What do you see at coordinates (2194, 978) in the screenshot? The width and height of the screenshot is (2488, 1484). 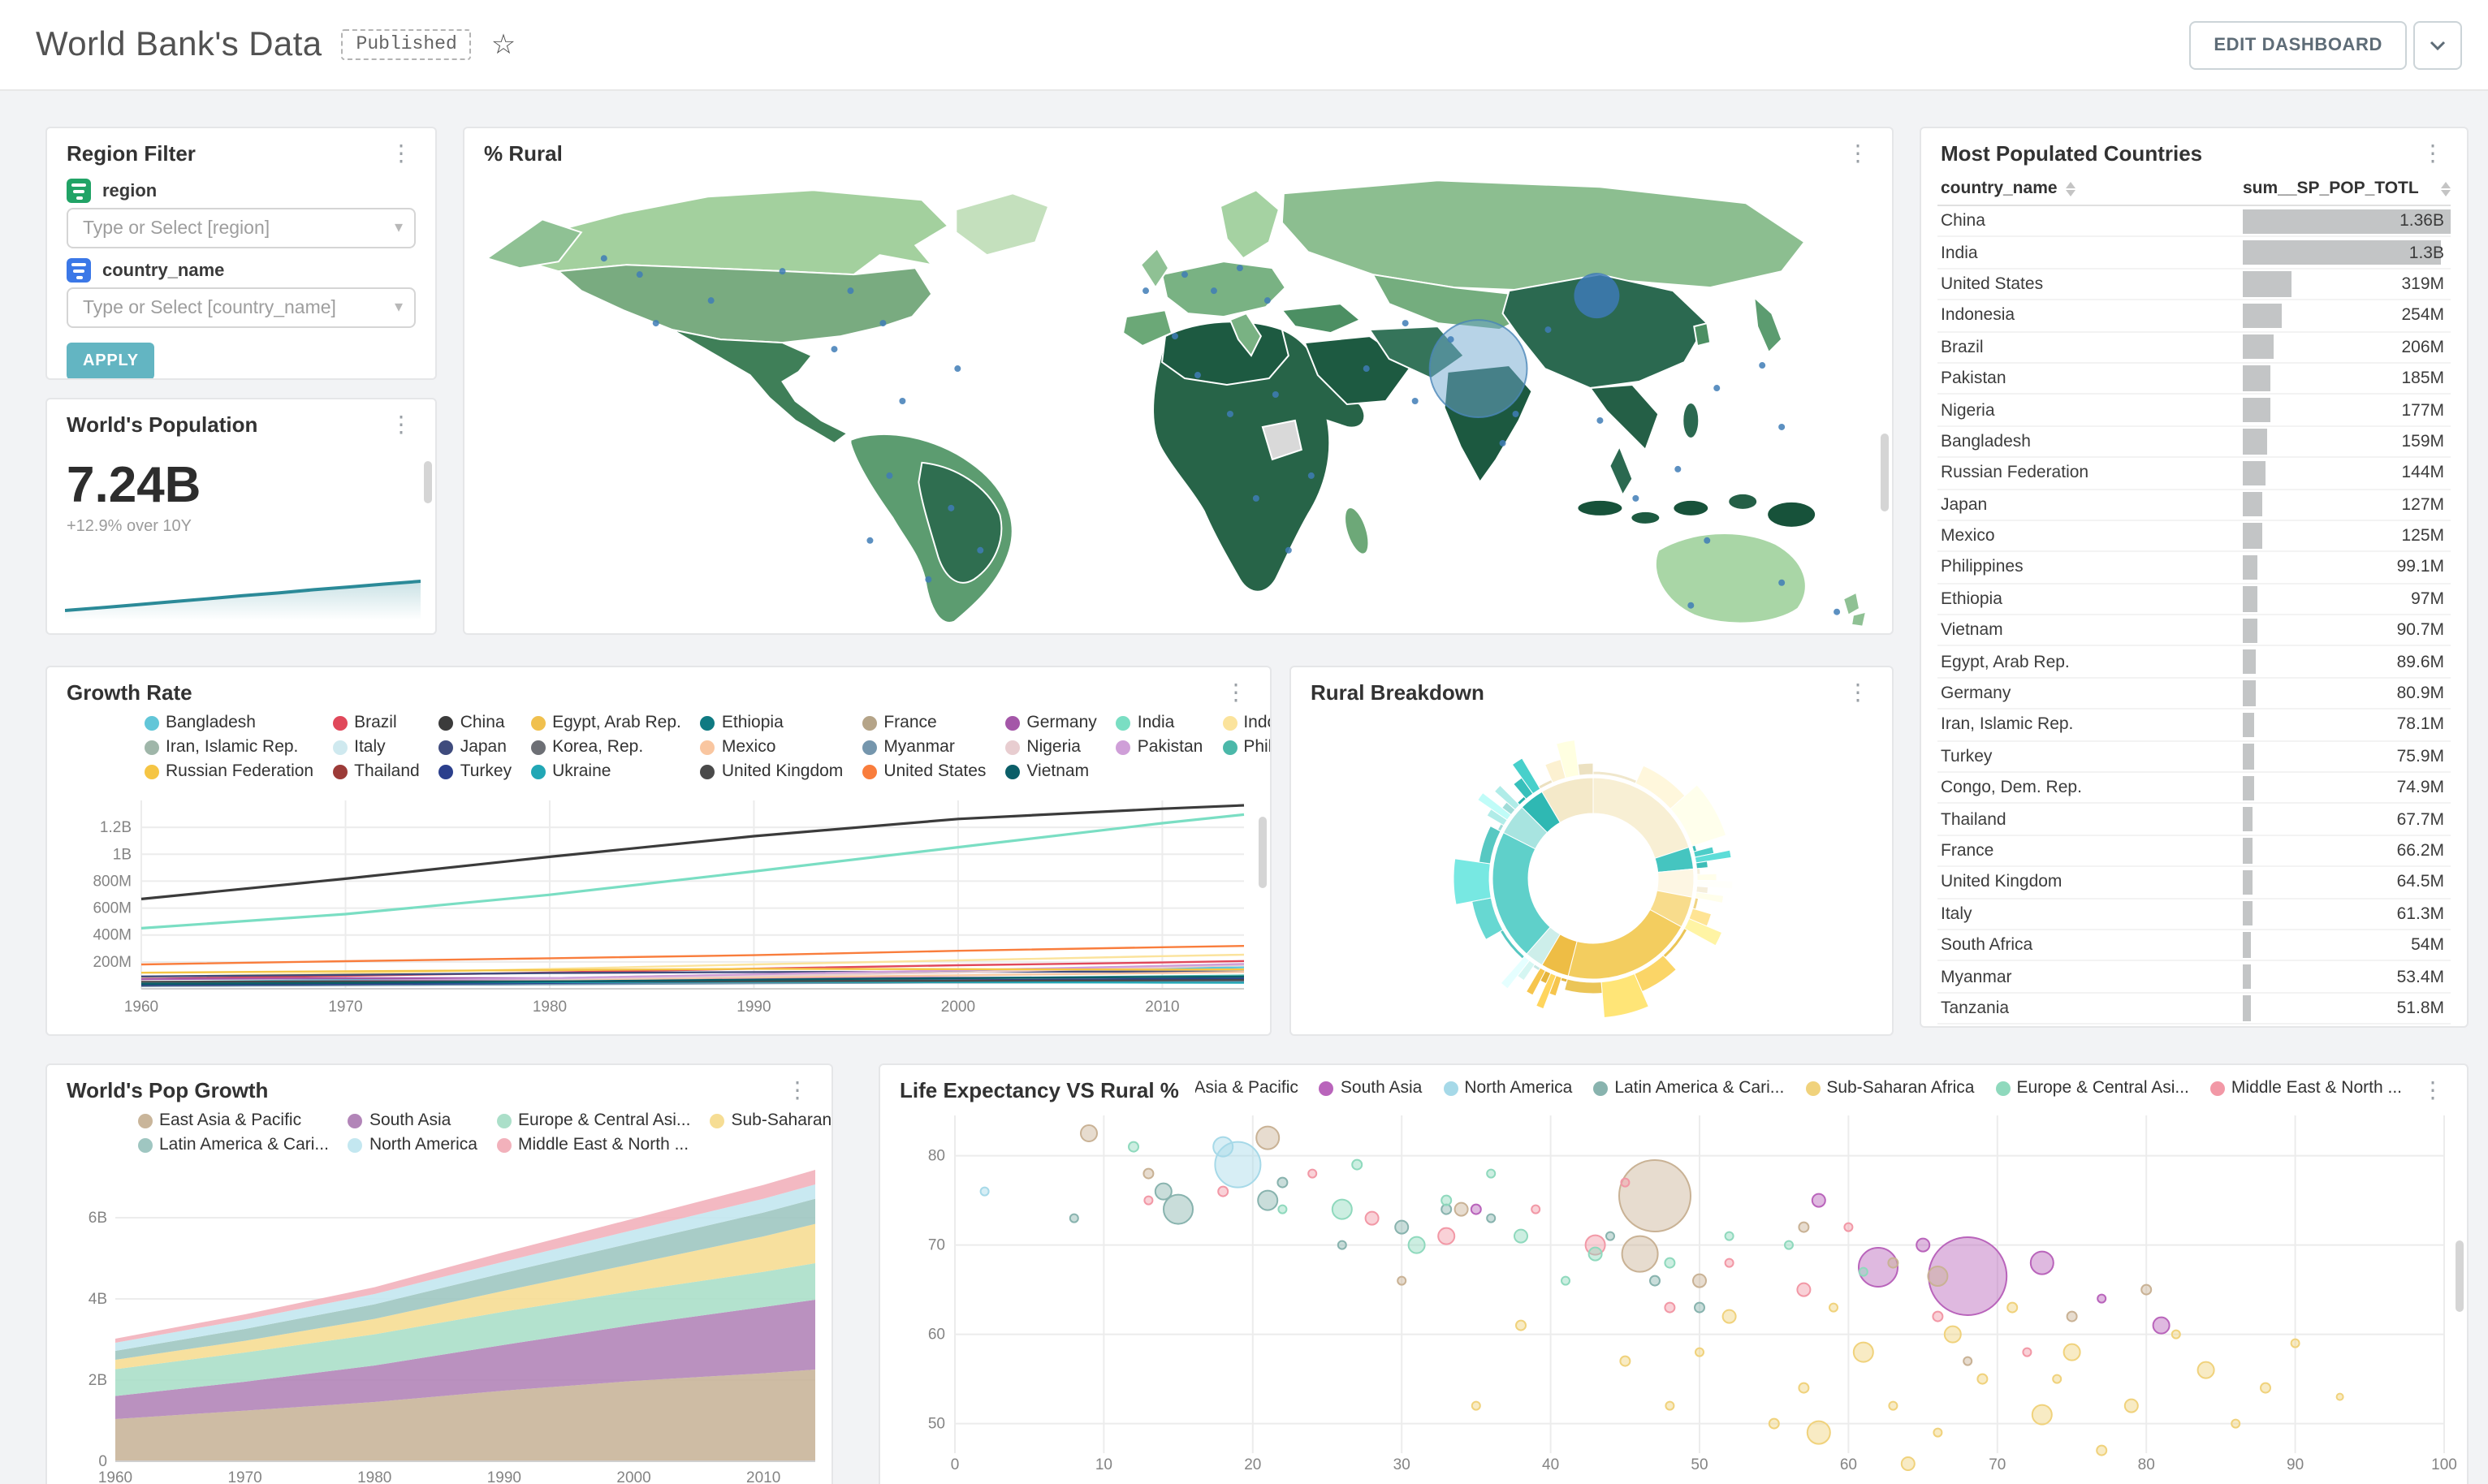 I see `table-row: Myanmar 53.4M` at bounding box center [2194, 978].